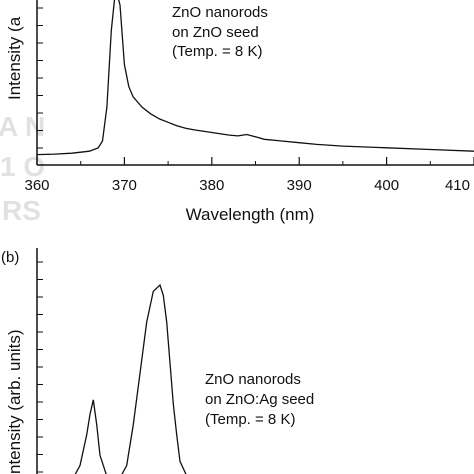 The image size is (474, 474). I want to click on panel-a-x-tick-label: 410, so click(457, 185).